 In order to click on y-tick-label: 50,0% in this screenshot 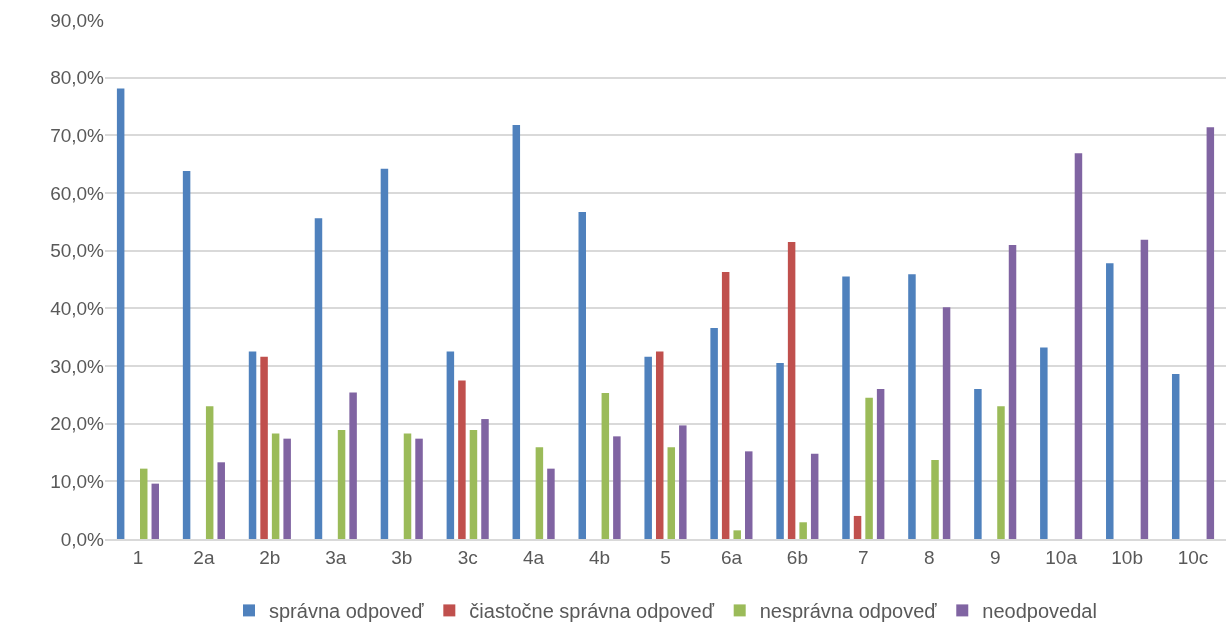, I will do `click(77, 251)`.